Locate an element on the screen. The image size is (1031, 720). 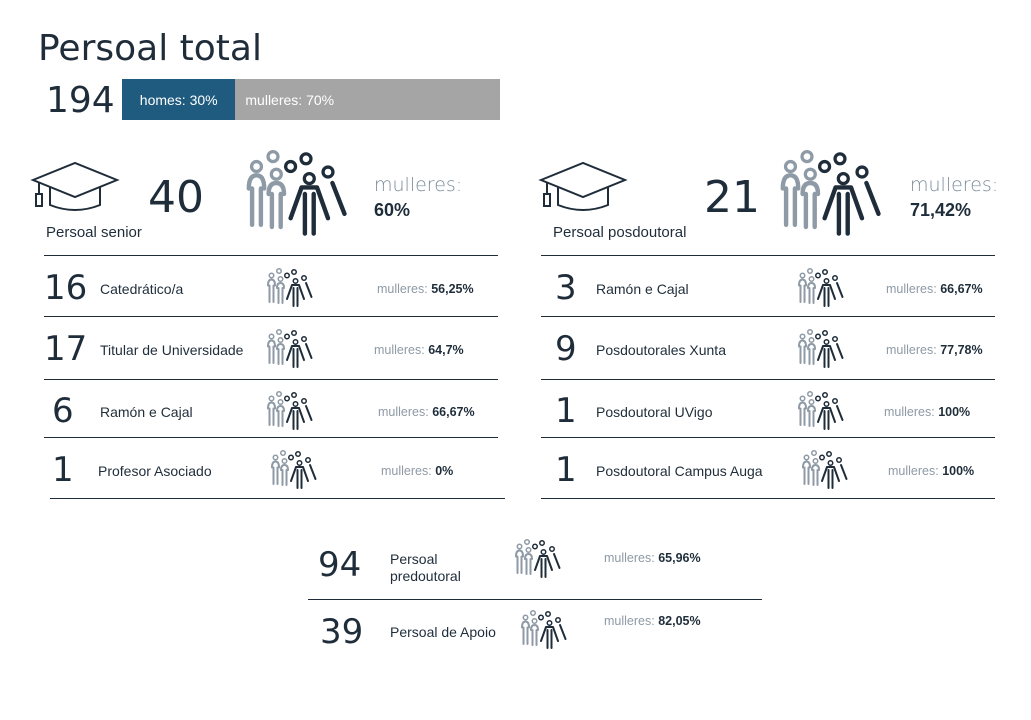
postdoc-row-label: Posdoutorales Xunta is located at coordinates (661, 350).